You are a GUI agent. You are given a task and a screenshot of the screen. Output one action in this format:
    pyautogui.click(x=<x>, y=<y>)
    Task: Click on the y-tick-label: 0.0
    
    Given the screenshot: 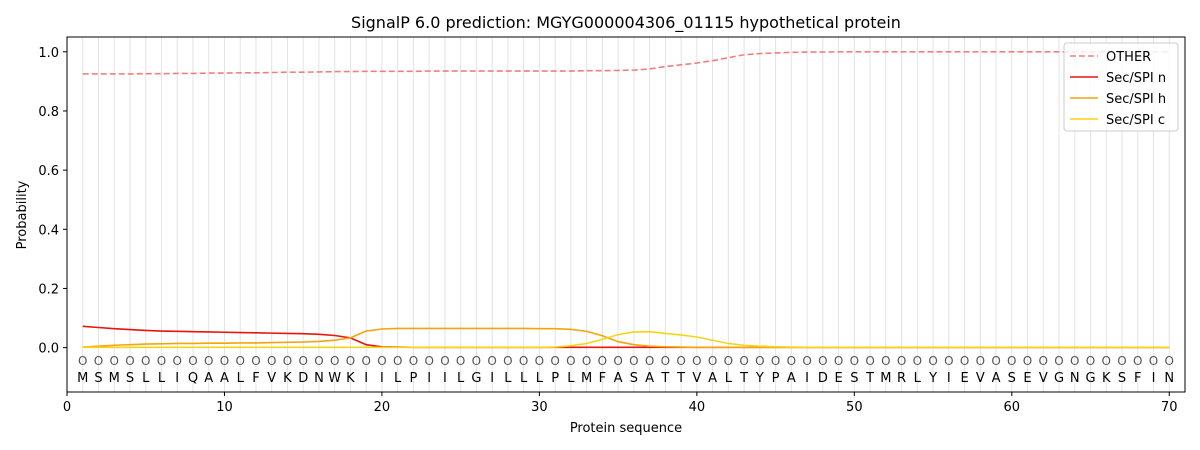 What is the action you would take?
    pyautogui.click(x=48, y=349)
    